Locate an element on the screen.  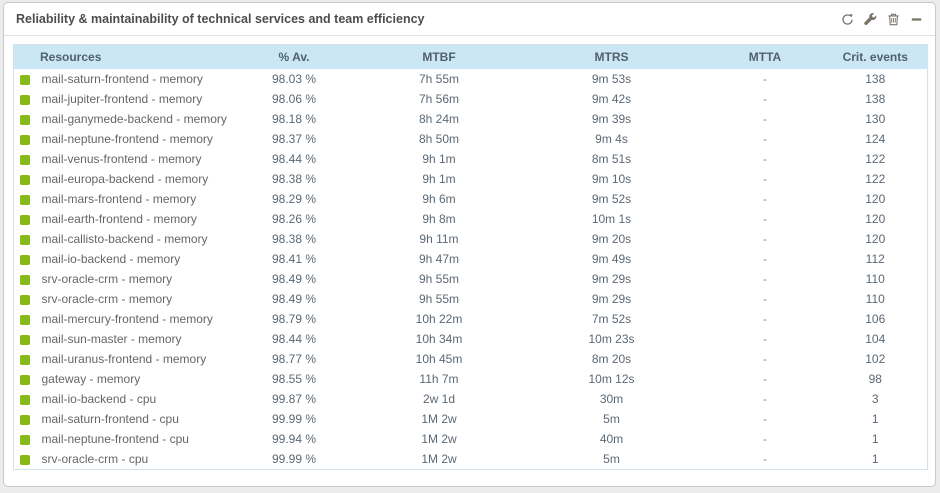
crit-events-value: 124 is located at coordinates (875, 139).